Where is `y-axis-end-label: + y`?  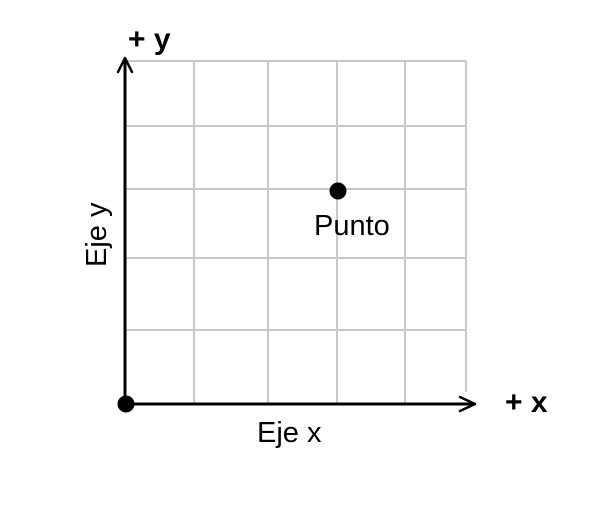
y-axis-end-label: + y is located at coordinates (149, 39).